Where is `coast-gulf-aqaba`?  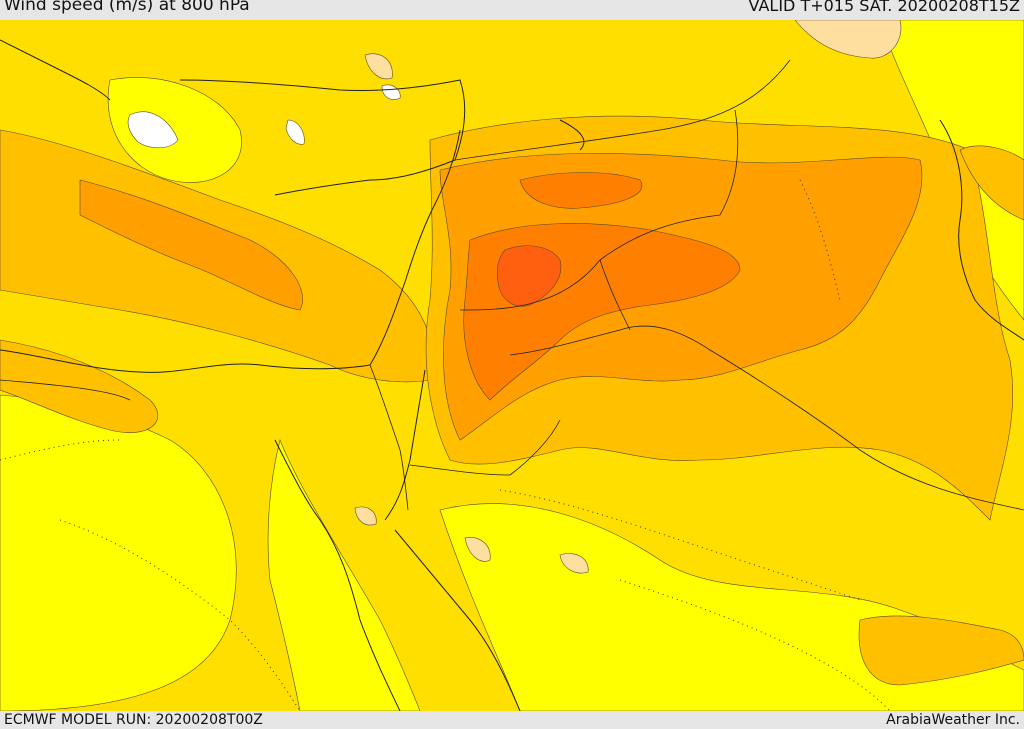 coast-gulf-aqaba is located at coordinates (405, 445).